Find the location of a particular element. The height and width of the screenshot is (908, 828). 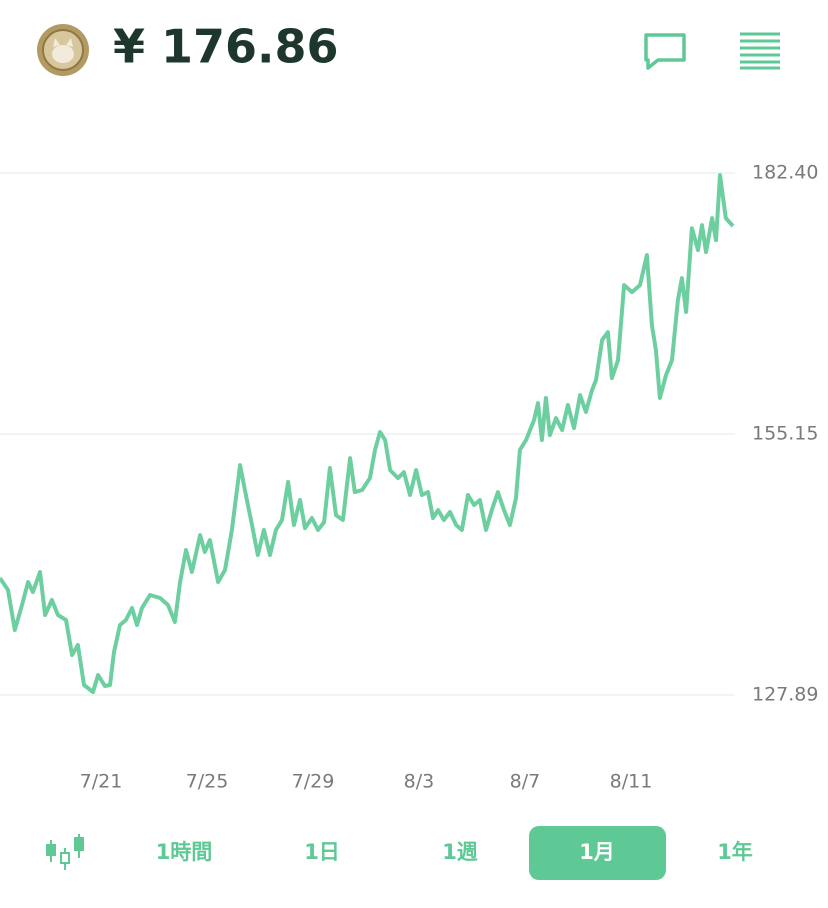

tab: 1年 is located at coordinates (735, 852).